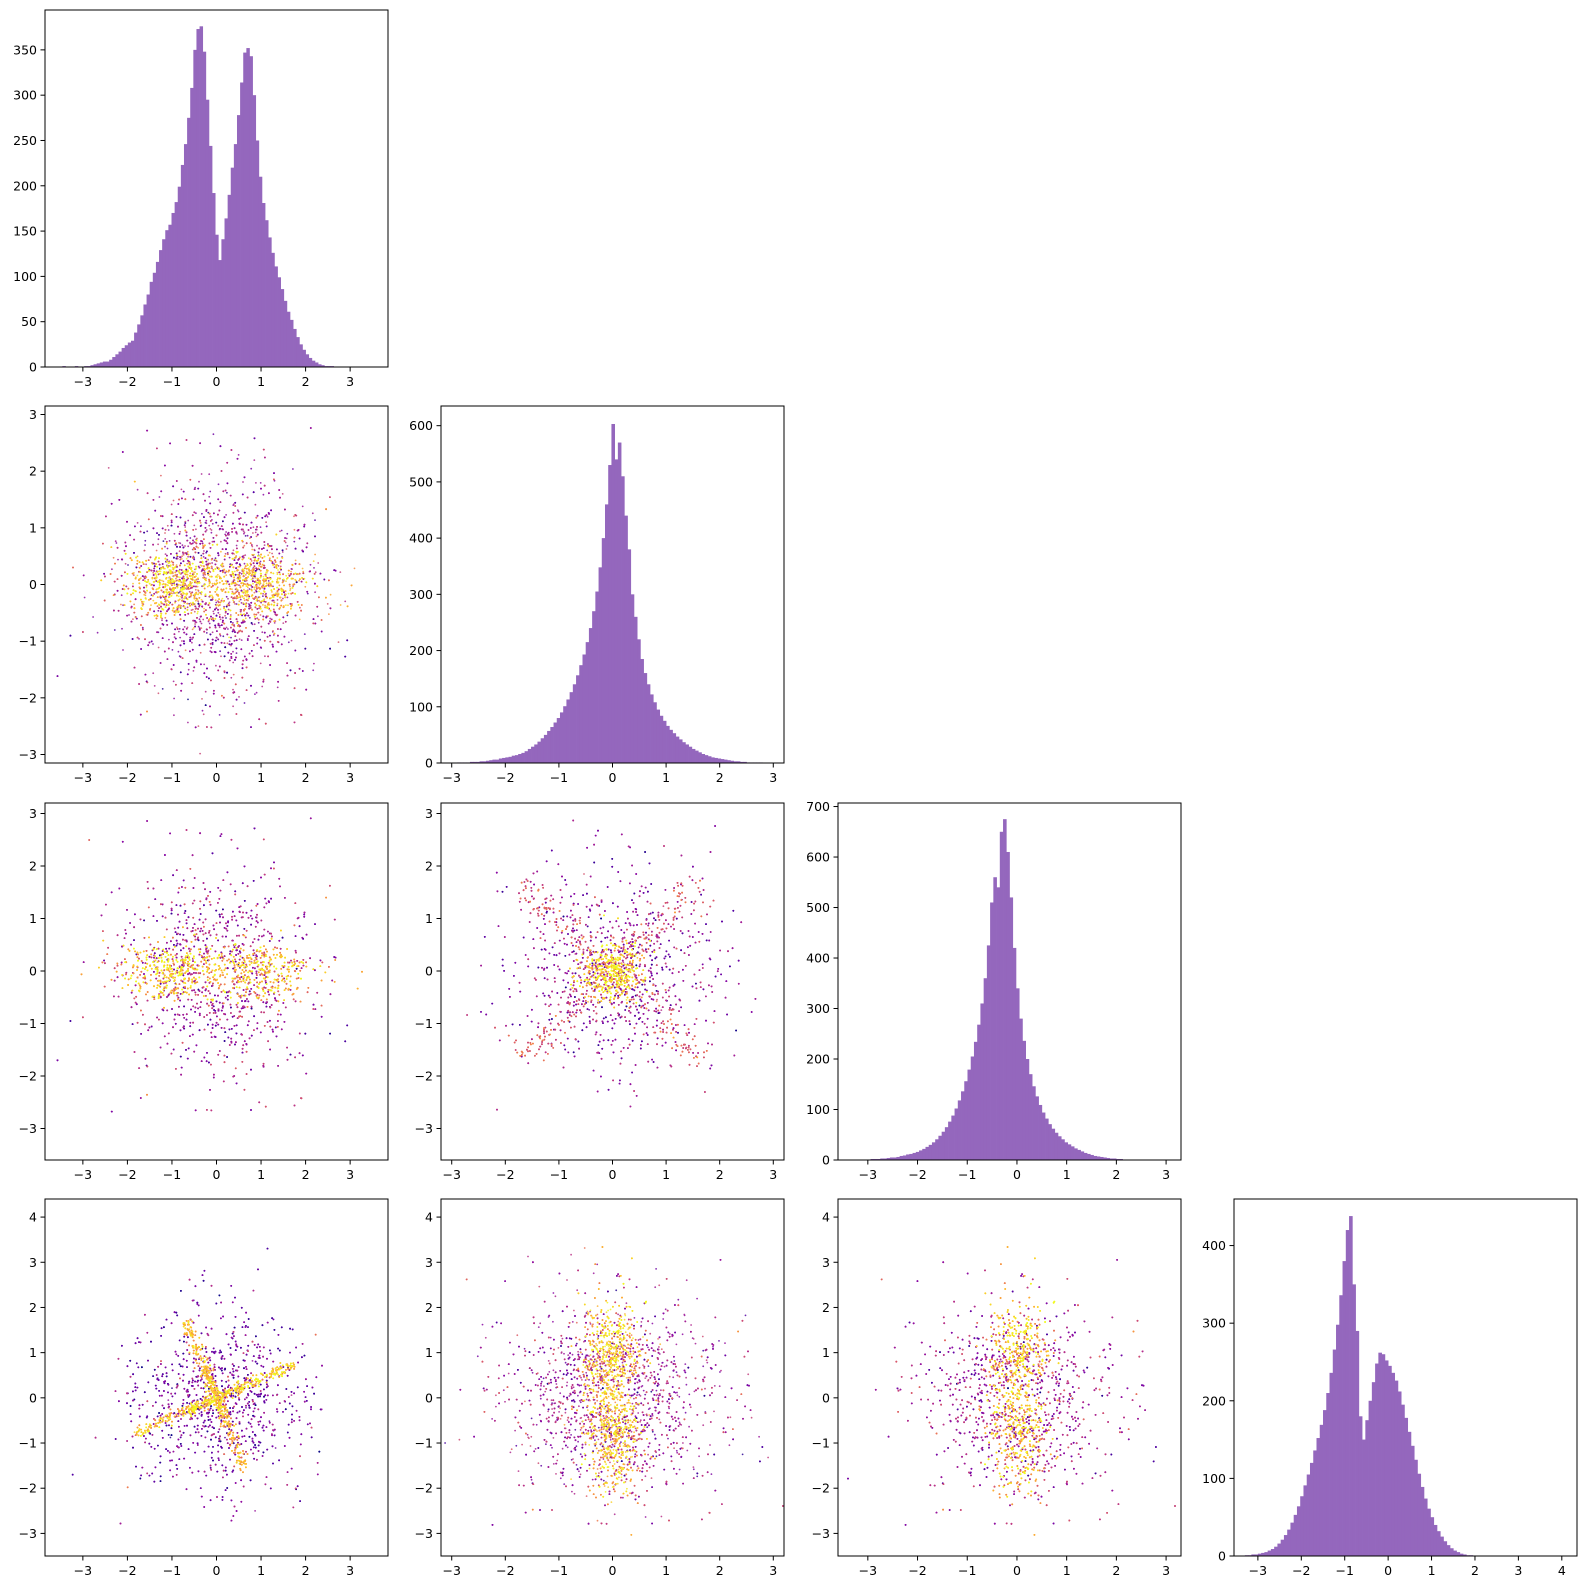 The height and width of the screenshot is (1590, 1589). I want to click on y-tick-label: 700, so click(818, 806).